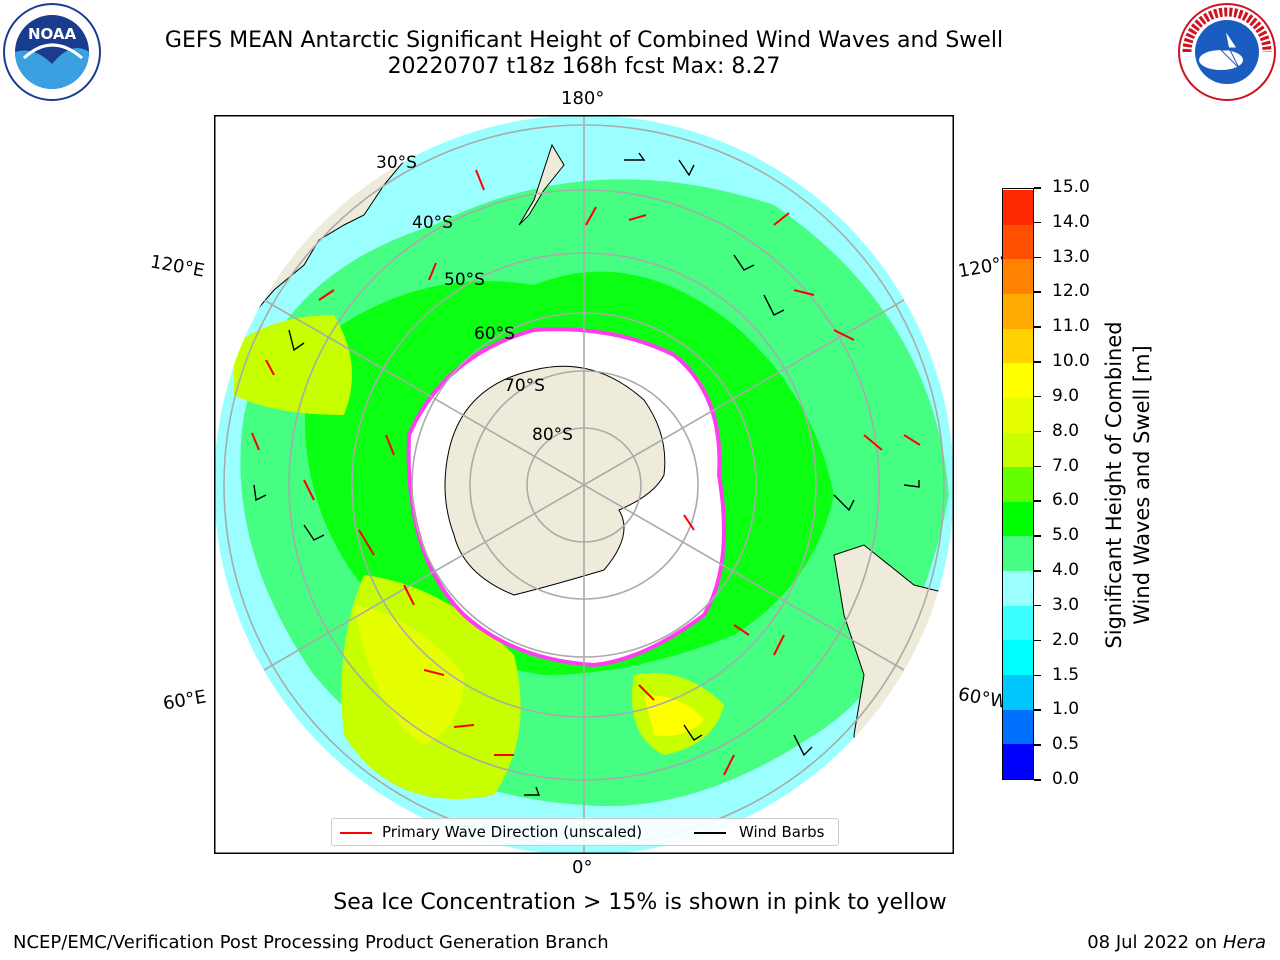 Image resolution: width=1280 pixels, height=960 pixels. Describe the element at coordinates (1066, 535) in the screenshot. I see `colorbar-tick-label: 5.0` at that location.